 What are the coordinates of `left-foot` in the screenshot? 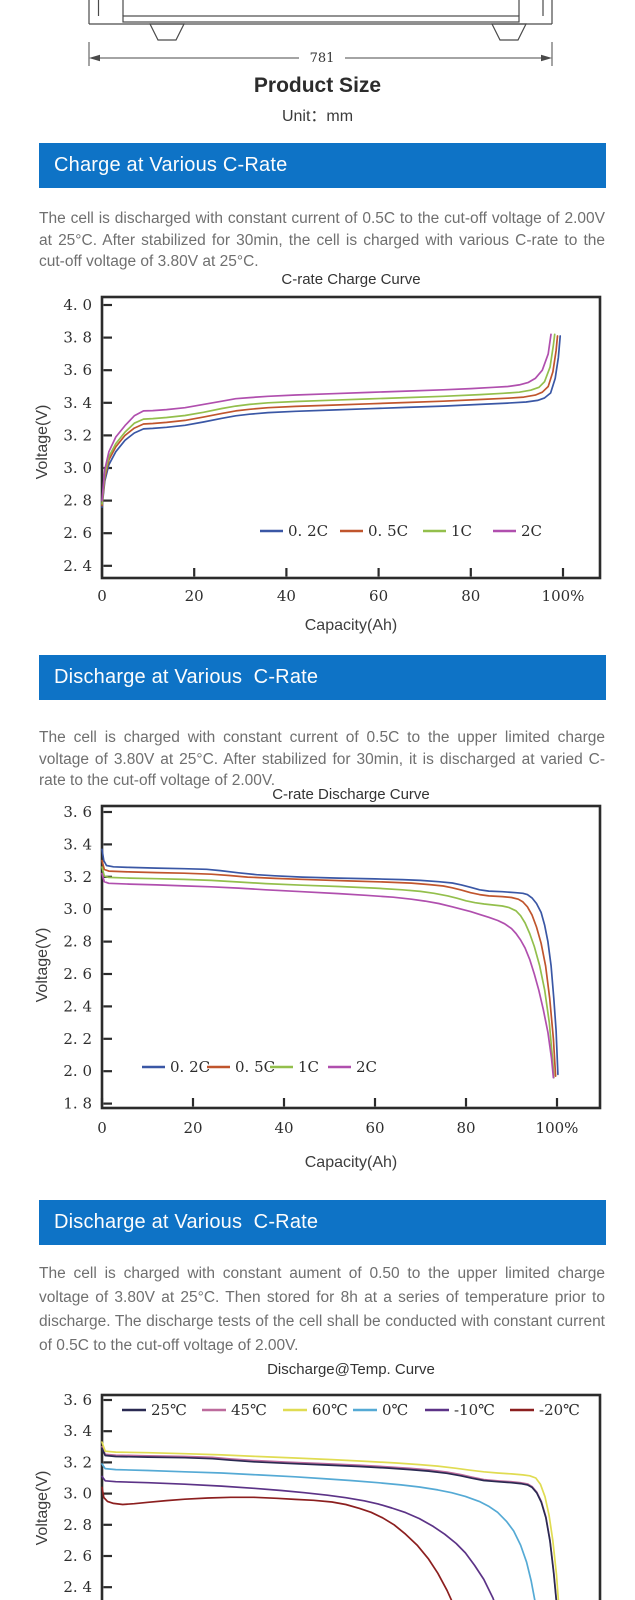 It's located at (167, 32).